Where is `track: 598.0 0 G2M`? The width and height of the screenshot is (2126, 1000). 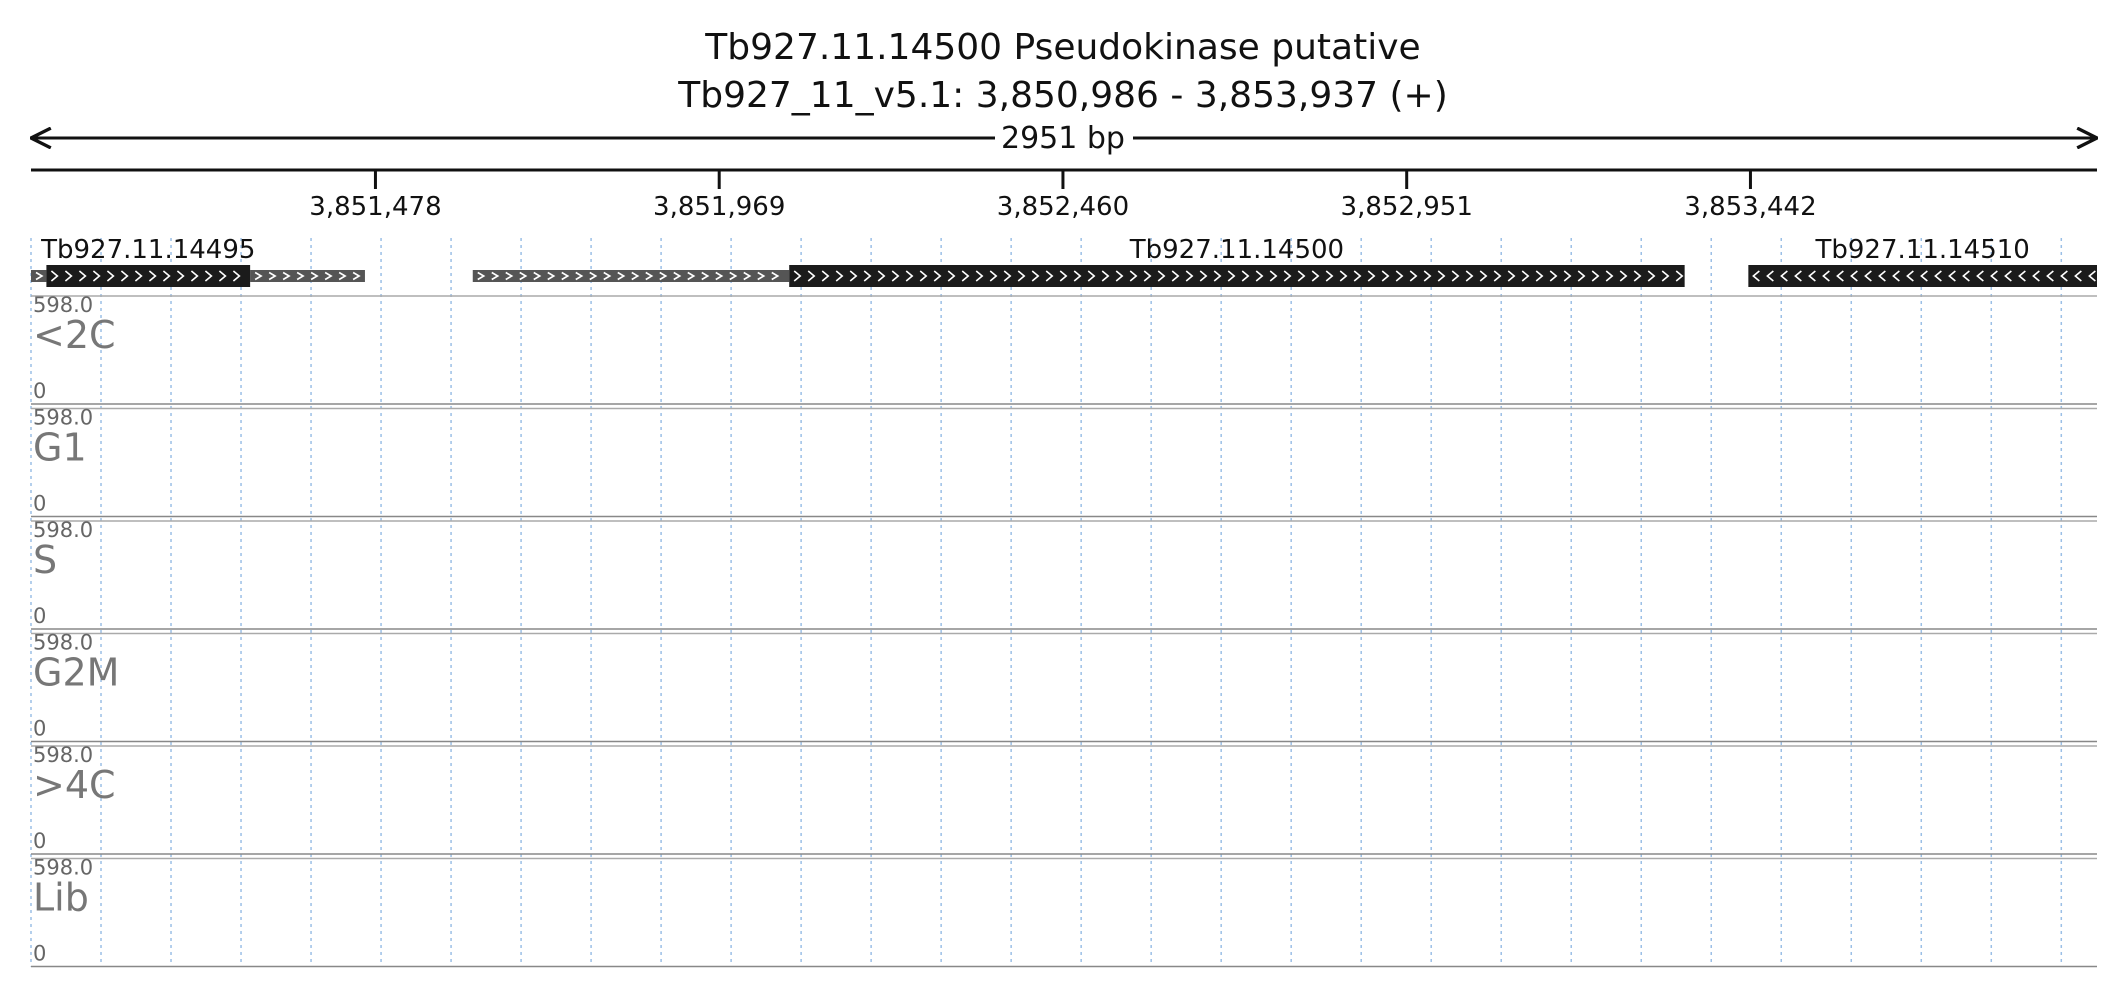 track: 598.0 0 G2M is located at coordinates (1064, 687).